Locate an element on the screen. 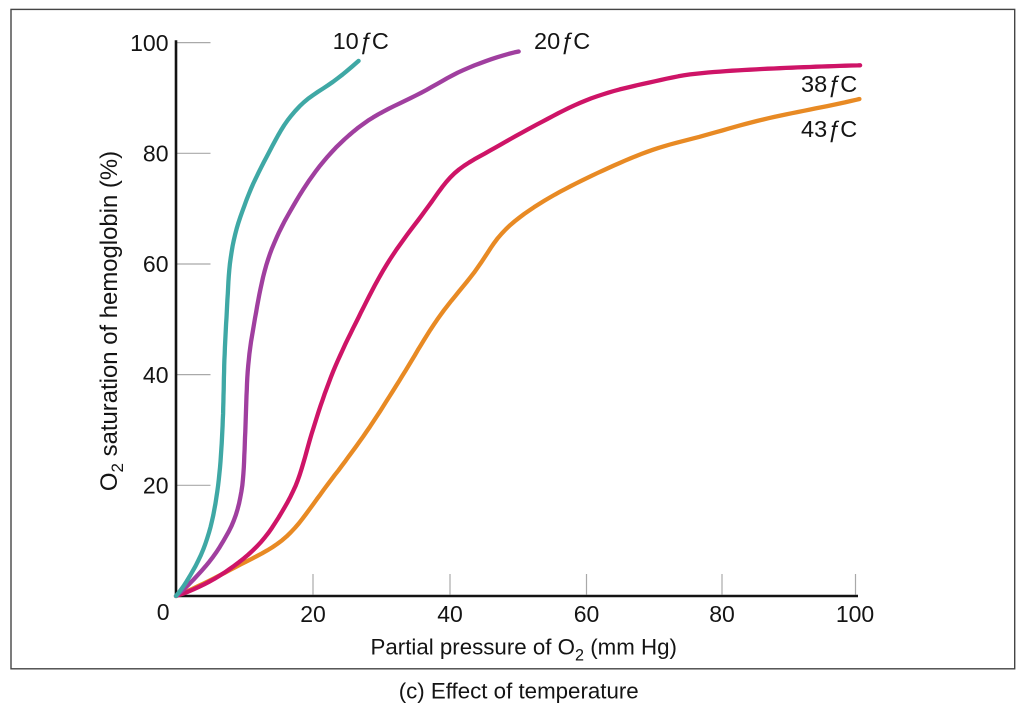  svg-text:O2 saturation of hemoglobin (%: O2 saturation of hemoglobin (%) is located at coordinates (111, 321).